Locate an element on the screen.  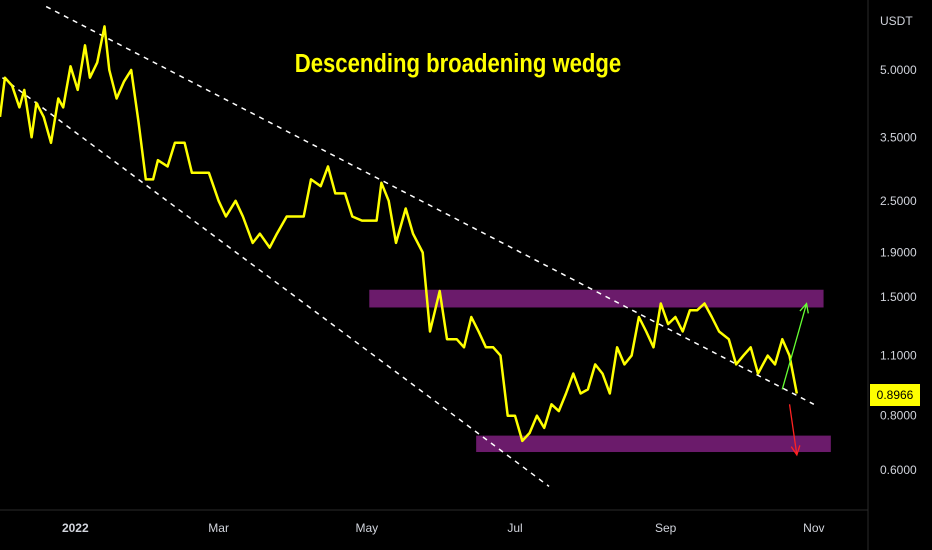
price-axis-currency: USDT is located at coordinates (896, 21).